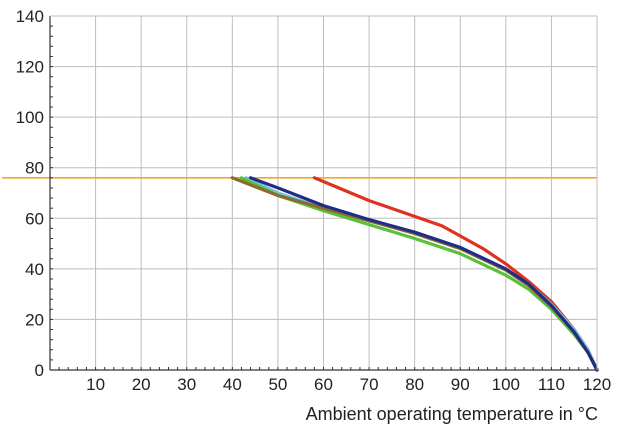 The height and width of the screenshot is (431, 619). What do you see at coordinates (232, 384) in the screenshot?
I see `x-tick-label: 40` at bounding box center [232, 384].